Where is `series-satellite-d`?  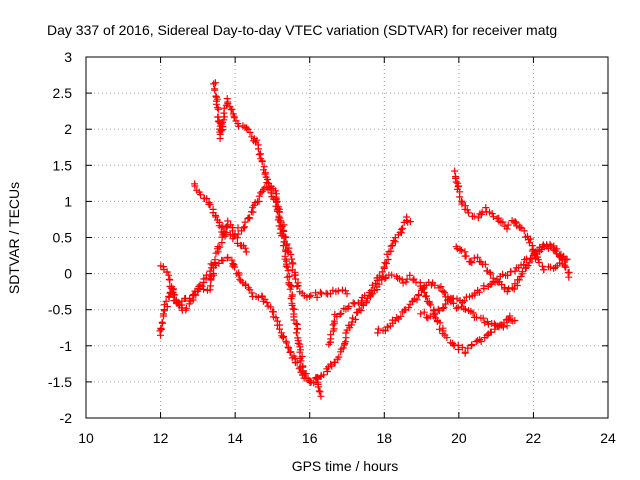 series-satellite-d is located at coordinates (280, 190).